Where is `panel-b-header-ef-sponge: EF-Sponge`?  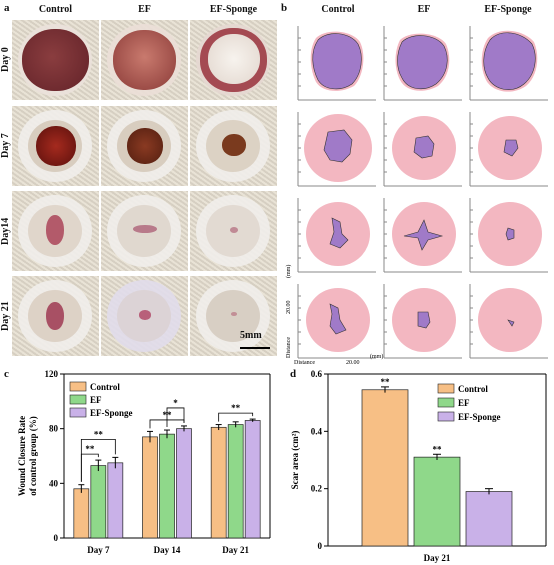 panel-b-header-ef-sponge: EF-Sponge is located at coordinates (508, 9).